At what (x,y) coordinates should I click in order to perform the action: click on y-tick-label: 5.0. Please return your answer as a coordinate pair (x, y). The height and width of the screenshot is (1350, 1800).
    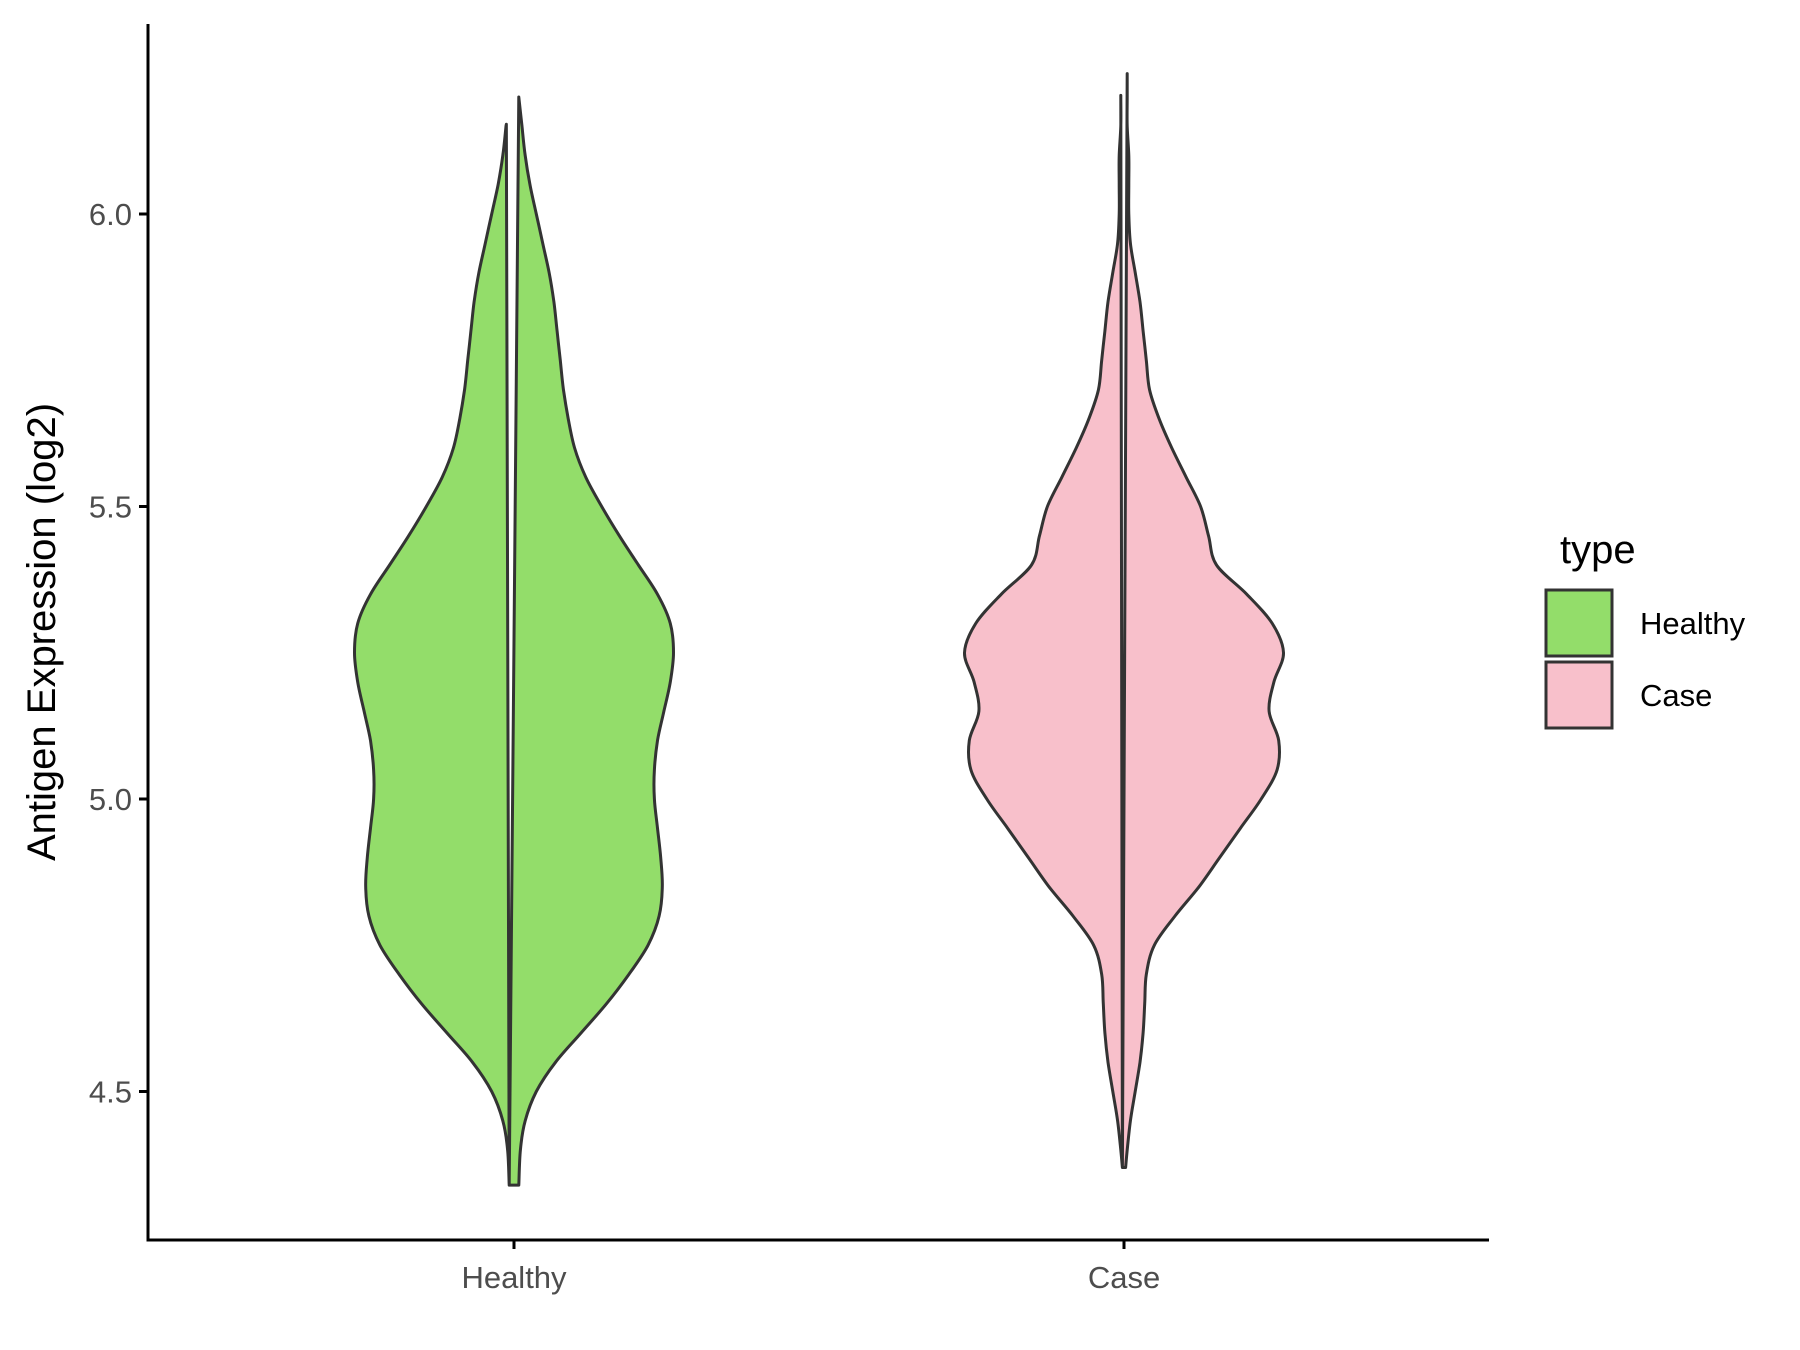
    Looking at the image, I should click on (110, 799).